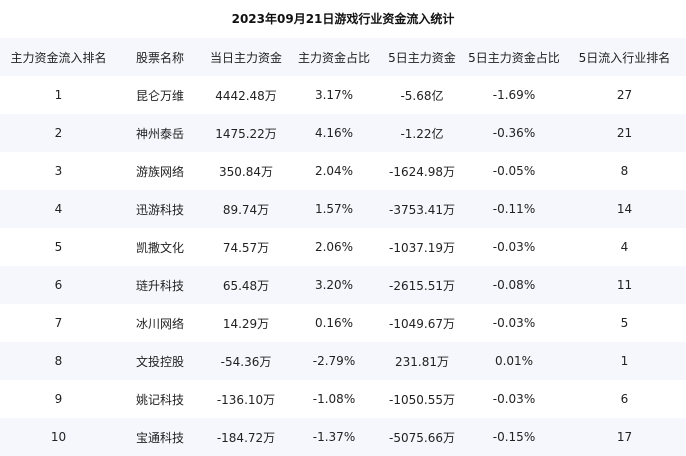 The height and width of the screenshot is (456, 686). What do you see at coordinates (334, 209) in the screenshot?
I see `main-fund-ratio-cell: 1.57%` at bounding box center [334, 209].